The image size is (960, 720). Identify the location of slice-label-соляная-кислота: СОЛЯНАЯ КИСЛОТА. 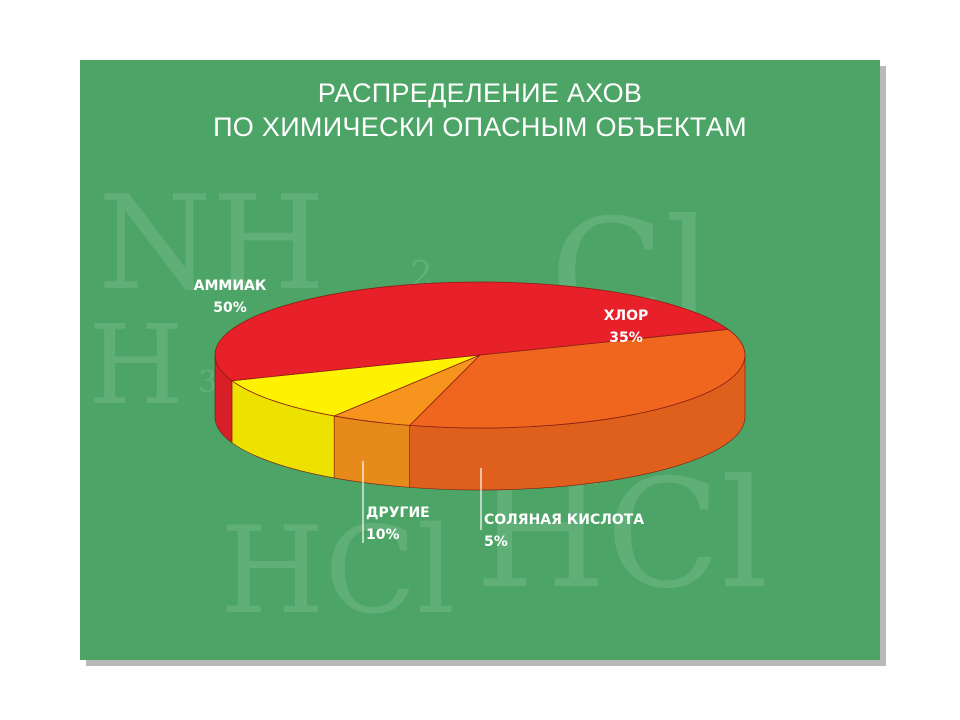
(564, 520).